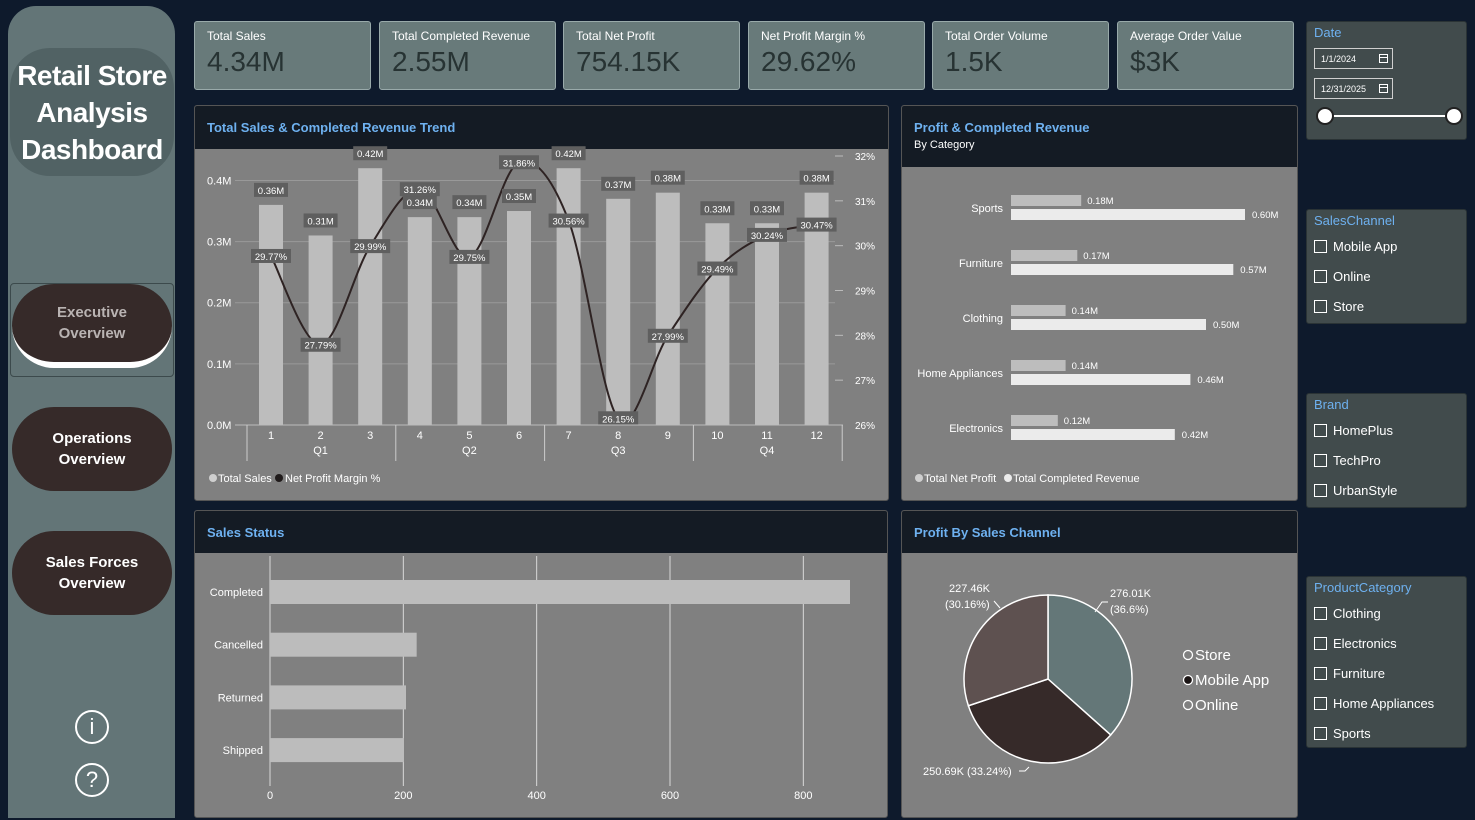 This screenshot has height=820, width=1475. What do you see at coordinates (519, 163) in the screenshot?
I see `margin-data-label: 31.86%` at bounding box center [519, 163].